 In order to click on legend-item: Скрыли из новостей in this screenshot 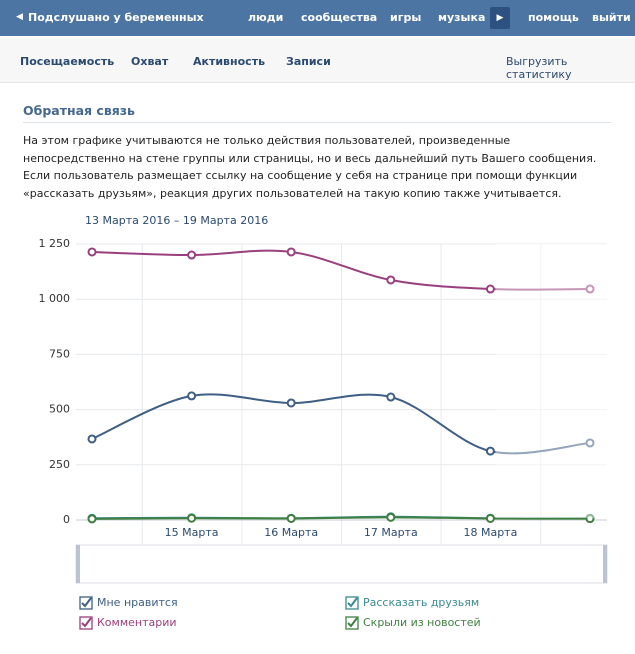, I will do `click(413, 623)`.